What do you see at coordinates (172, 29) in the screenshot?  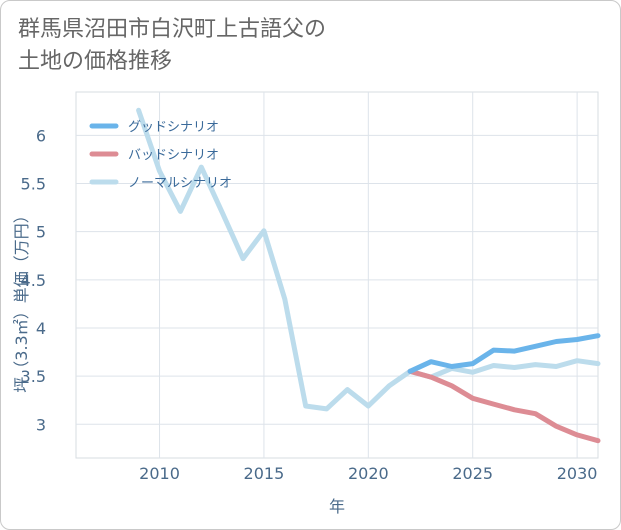 I see `chart-title-line-1: 群馬県沼田市白沢町上古語父の` at bounding box center [172, 29].